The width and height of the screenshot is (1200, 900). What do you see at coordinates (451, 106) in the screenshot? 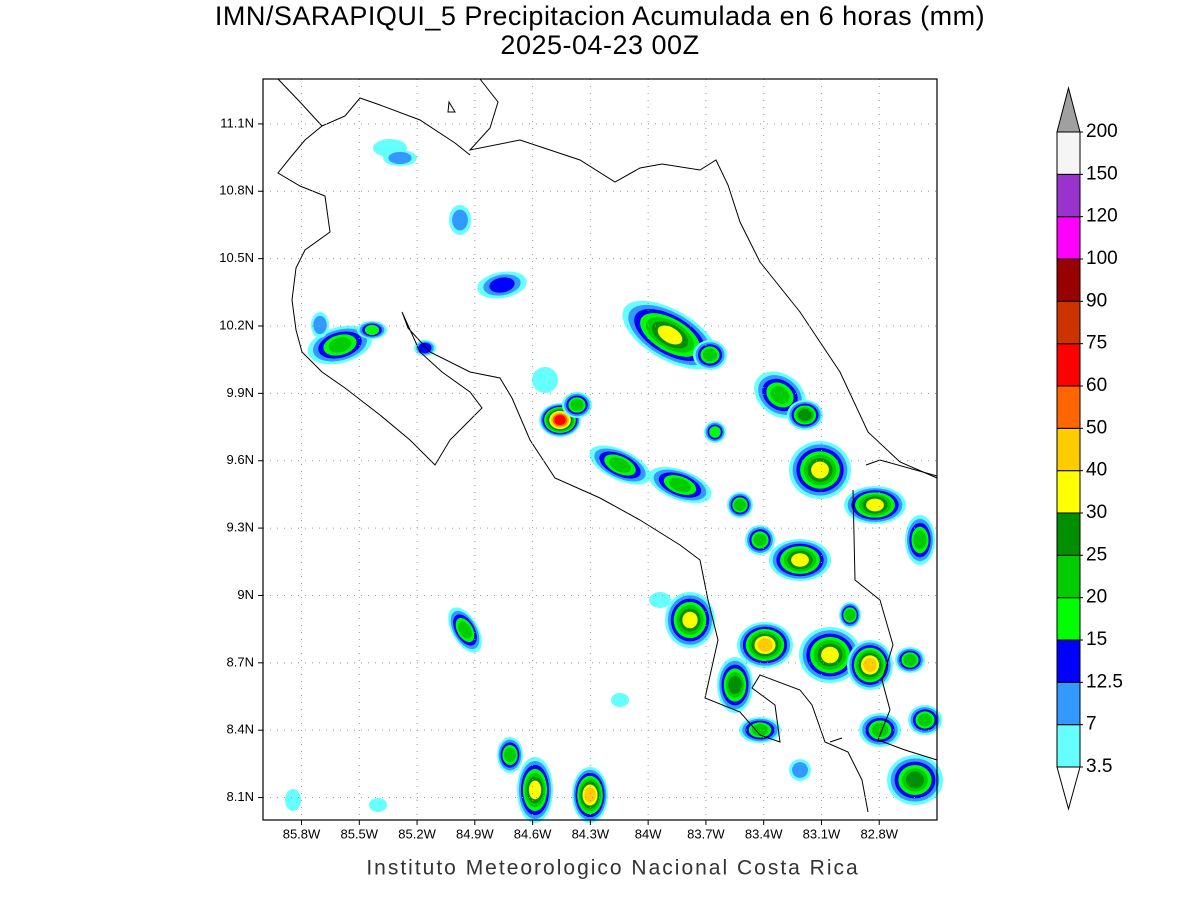
I see `lake` at bounding box center [451, 106].